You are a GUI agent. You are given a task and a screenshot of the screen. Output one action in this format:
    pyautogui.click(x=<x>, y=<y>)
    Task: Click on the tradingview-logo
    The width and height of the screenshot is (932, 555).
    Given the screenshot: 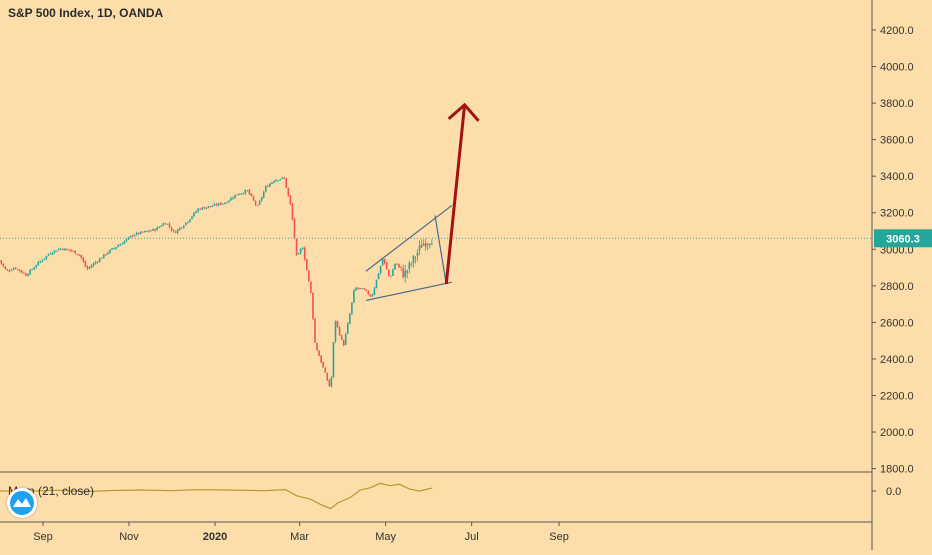 What is the action you would take?
    pyautogui.click(x=22, y=503)
    